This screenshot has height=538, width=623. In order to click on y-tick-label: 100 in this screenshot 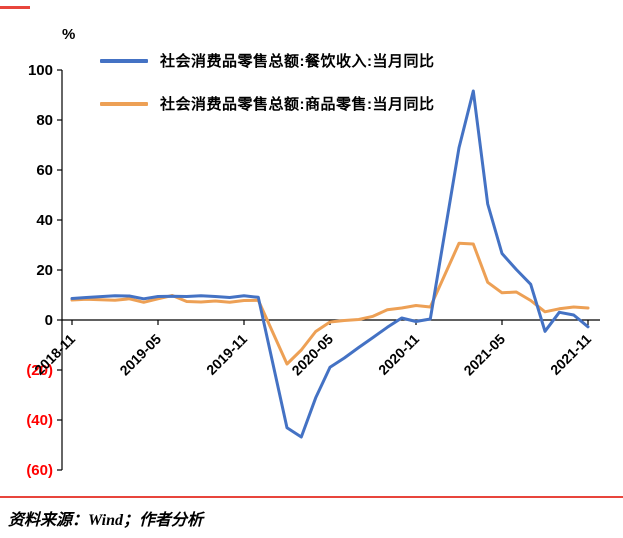, I will do `click(40, 70)`.